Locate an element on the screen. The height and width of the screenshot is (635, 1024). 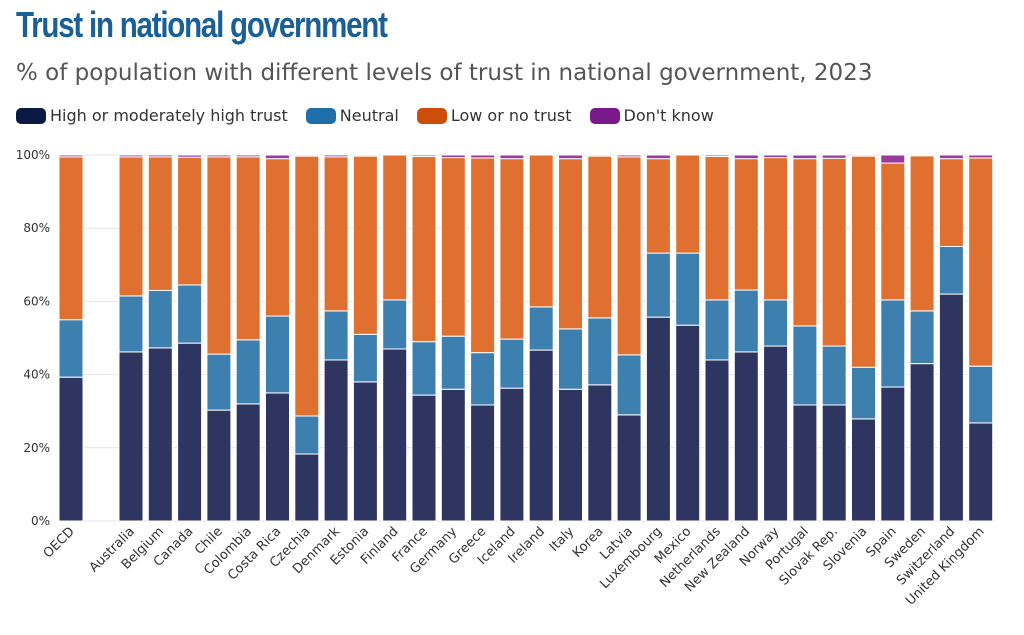
legend-item-low: Low or no trust is located at coordinates (494, 115).